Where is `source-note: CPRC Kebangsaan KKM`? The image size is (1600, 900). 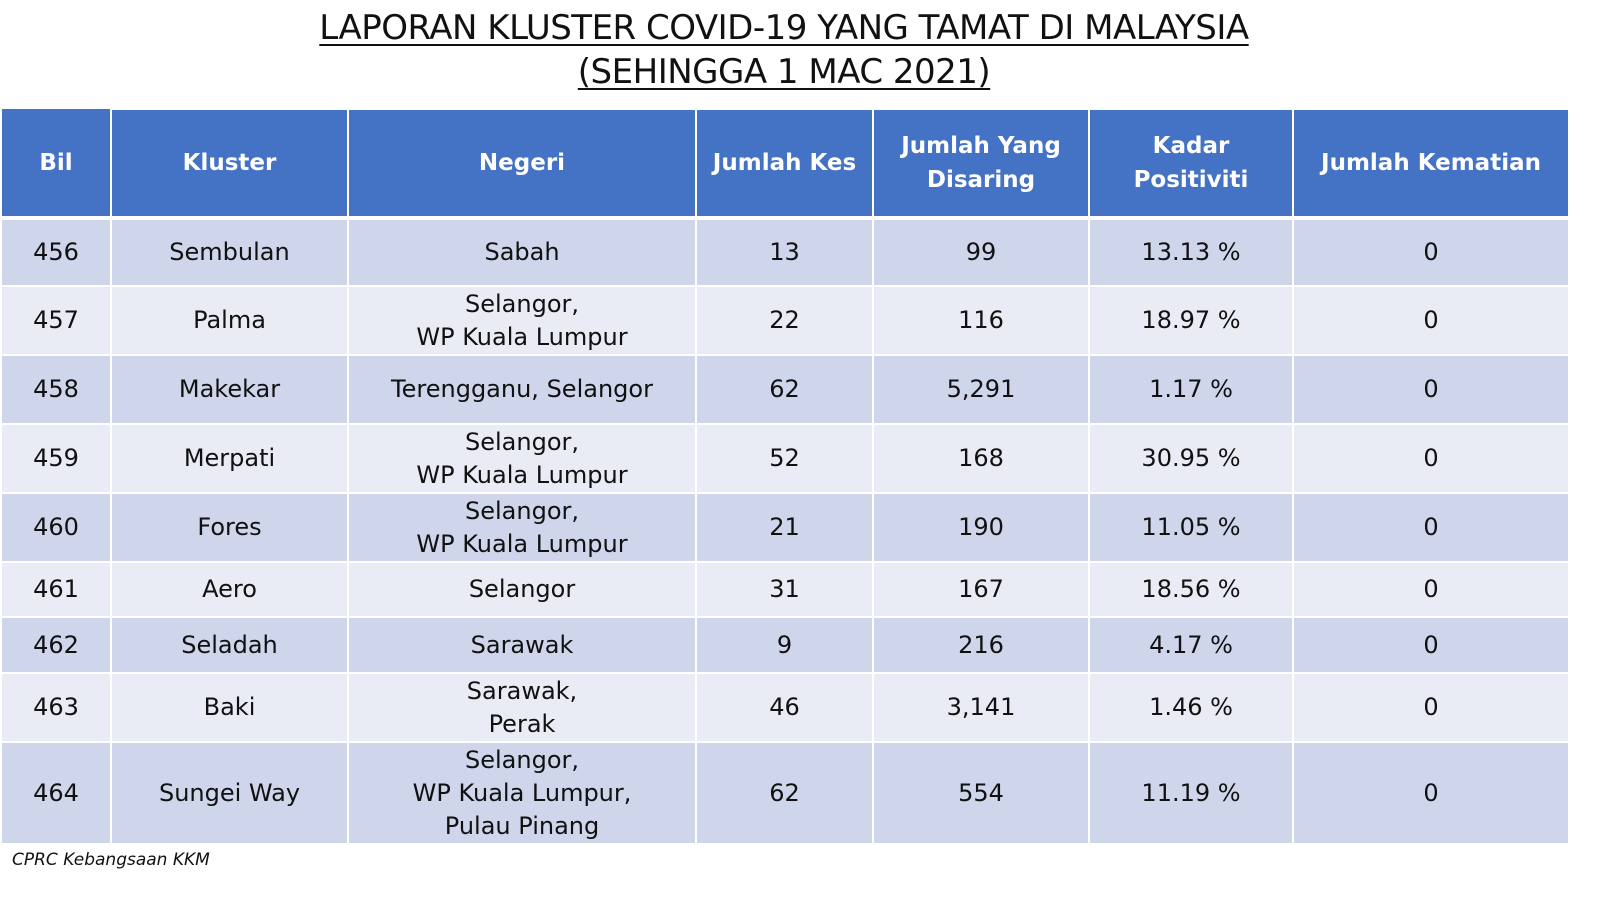
source-note: CPRC Kebangsaan KKM is located at coordinates (111, 860).